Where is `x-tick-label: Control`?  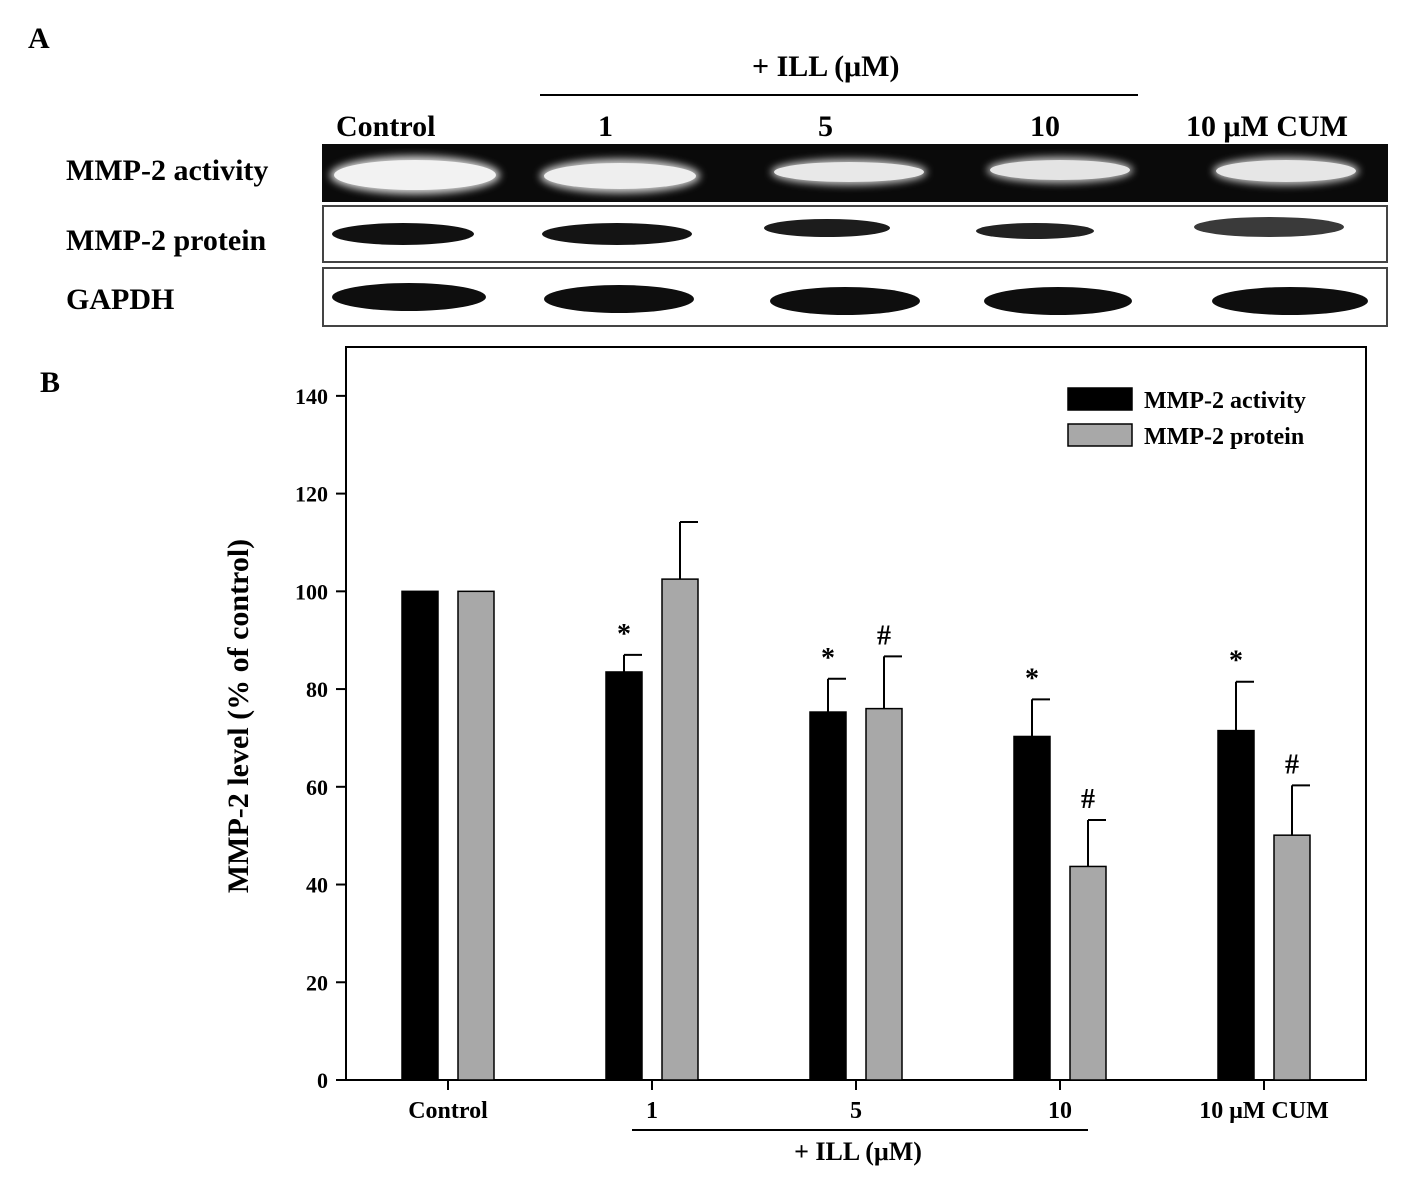
x-tick-label: Control is located at coordinates (448, 1111).